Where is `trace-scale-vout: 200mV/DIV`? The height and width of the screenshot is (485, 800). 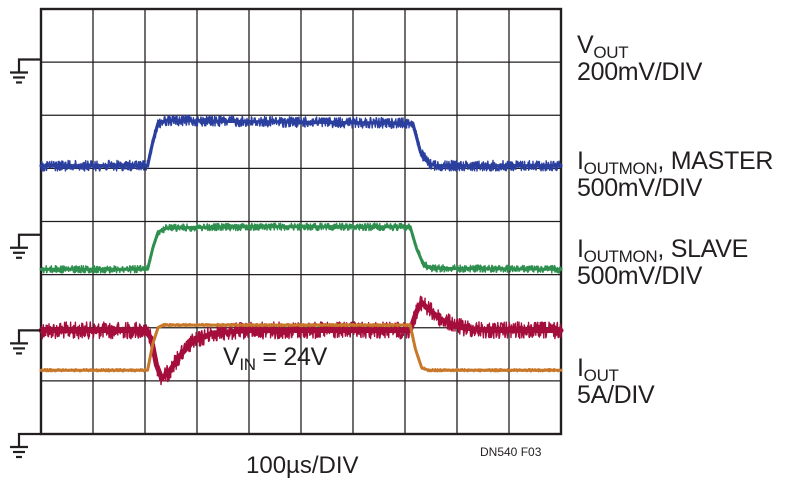 trace-scale-vout: 200mV/DIV is located at coordinates (640, 72).